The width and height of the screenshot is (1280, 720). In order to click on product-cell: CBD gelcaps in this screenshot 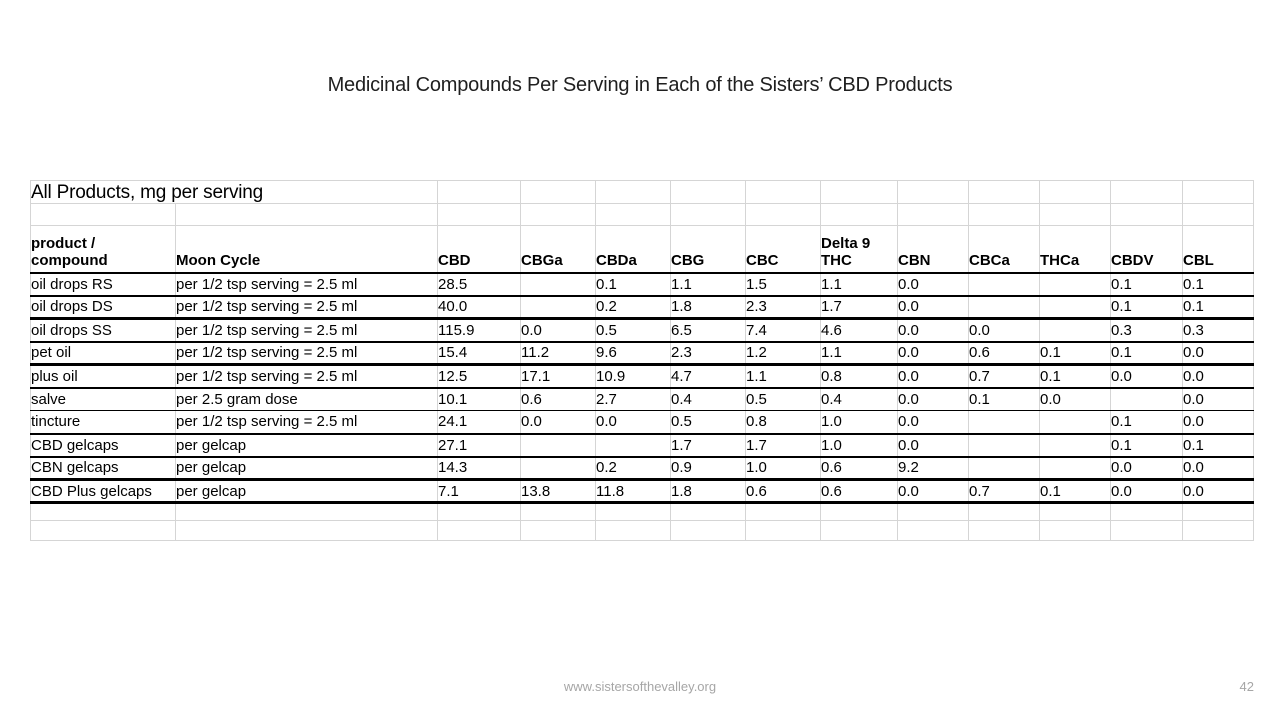, I will do `click(103, 445)`.